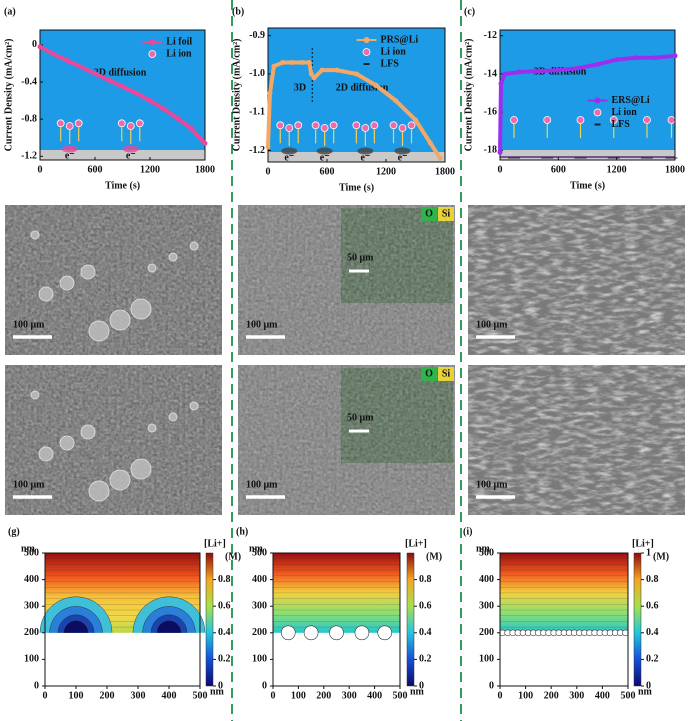  Describe the element at coordinates (652, 579) in the screenshot. I see `colorbar-tick-label: 0.8` at that location.